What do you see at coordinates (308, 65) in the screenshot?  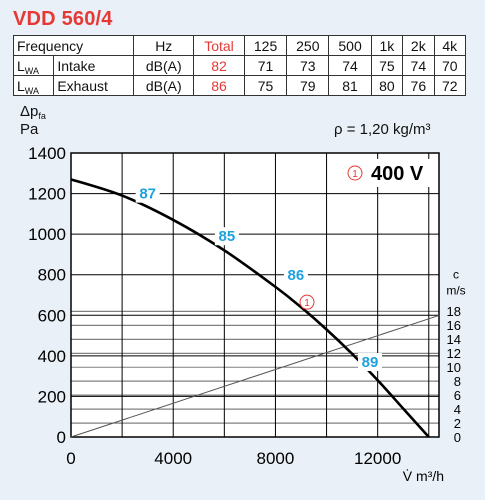 I see `row-value: 73` at bounding box center [308, 65].